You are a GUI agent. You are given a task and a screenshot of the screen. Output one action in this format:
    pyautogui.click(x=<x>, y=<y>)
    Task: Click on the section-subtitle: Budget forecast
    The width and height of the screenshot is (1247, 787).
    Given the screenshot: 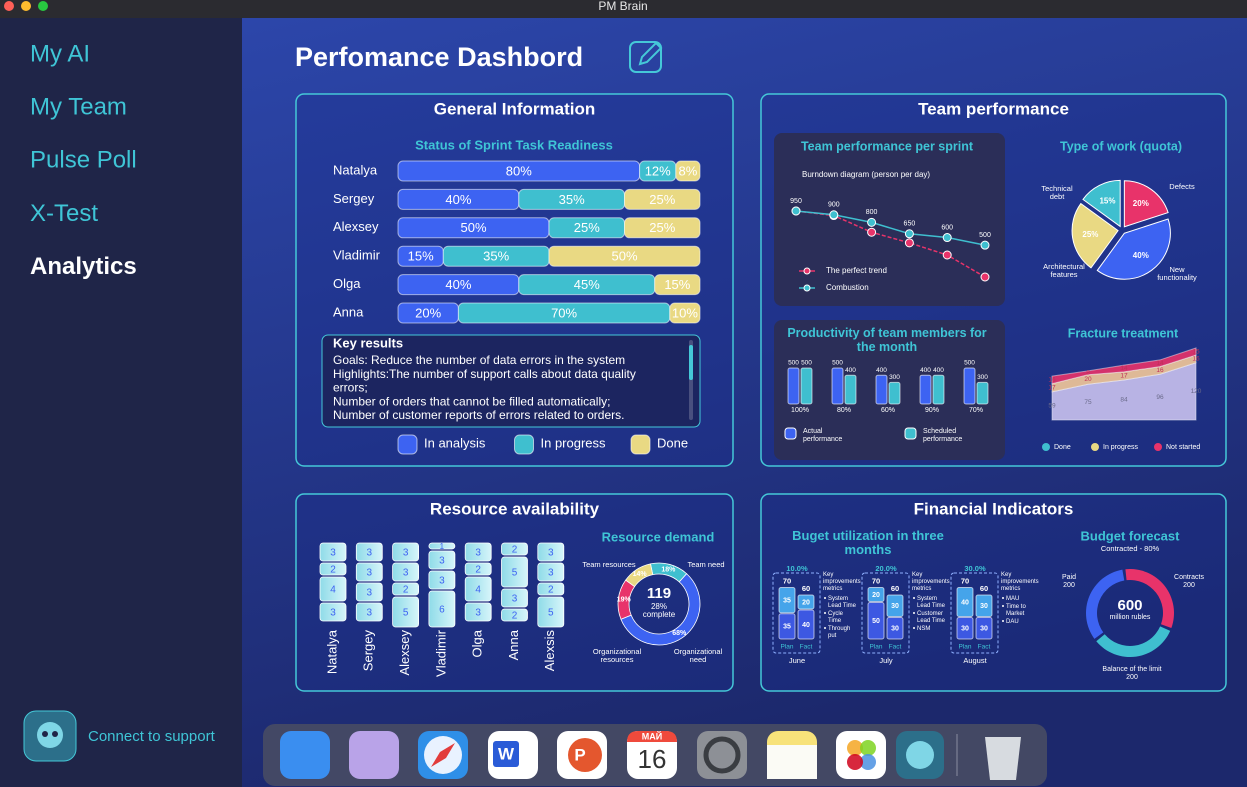 What is the action you would take?
    pyautogui.click(x=1131, y=535)
    